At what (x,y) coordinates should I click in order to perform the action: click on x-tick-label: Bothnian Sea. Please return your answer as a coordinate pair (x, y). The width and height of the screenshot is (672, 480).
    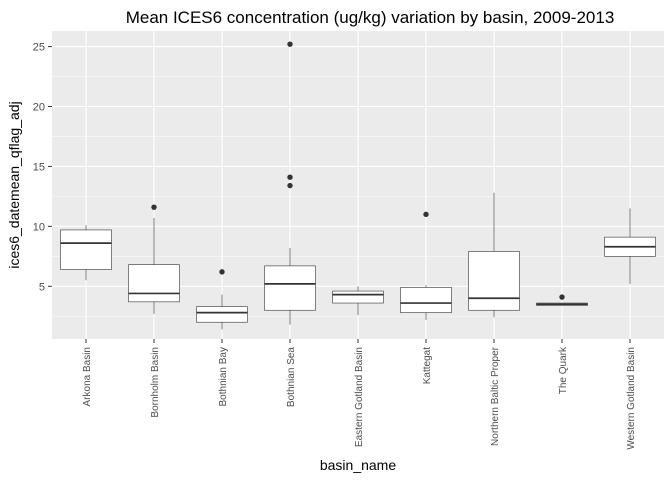
    Looking at the image, I should click on (291, 377).